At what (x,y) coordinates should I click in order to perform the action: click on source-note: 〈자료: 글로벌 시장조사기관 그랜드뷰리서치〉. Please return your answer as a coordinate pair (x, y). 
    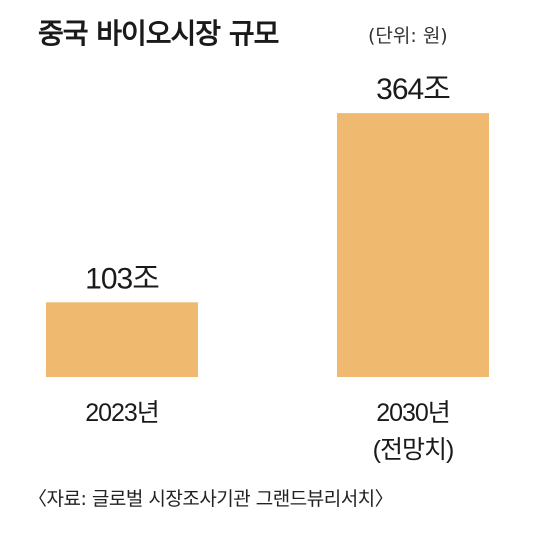
    Looking at the image, I should click on (211, 499).